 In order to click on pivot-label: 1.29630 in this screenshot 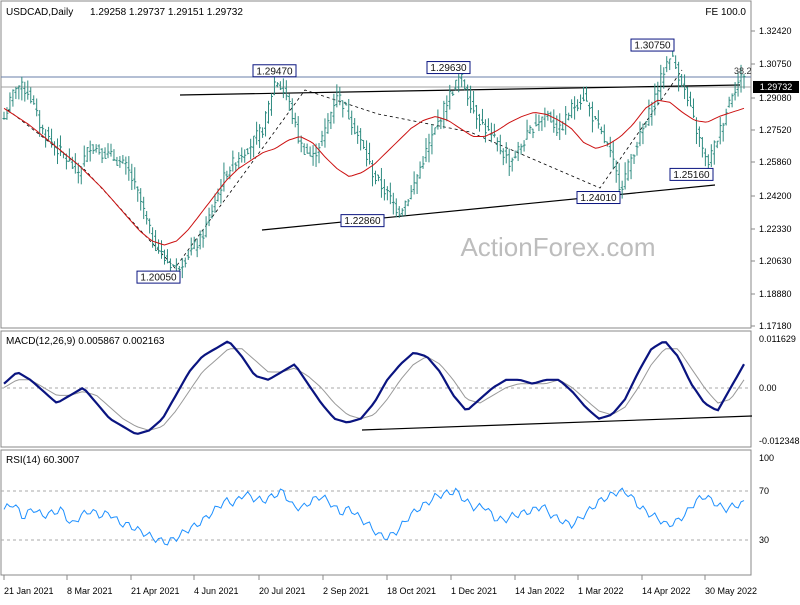, I will do `click(448, 68)`.